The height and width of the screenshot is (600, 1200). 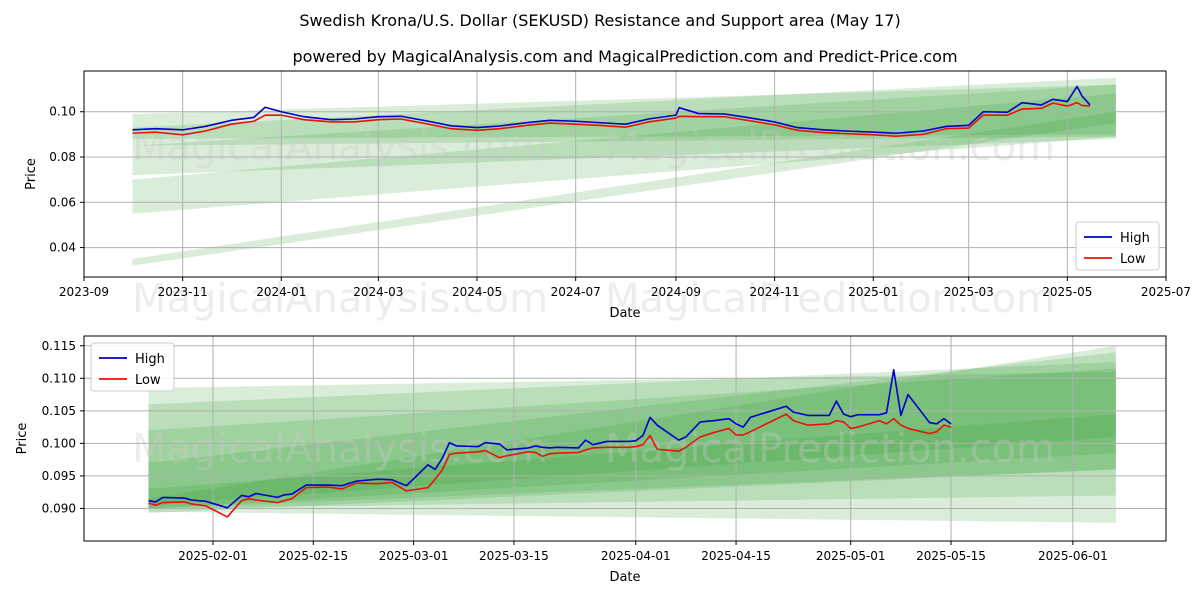 I want to click on x-tick-label: 2025-02-15, so click(x=313, y=556).